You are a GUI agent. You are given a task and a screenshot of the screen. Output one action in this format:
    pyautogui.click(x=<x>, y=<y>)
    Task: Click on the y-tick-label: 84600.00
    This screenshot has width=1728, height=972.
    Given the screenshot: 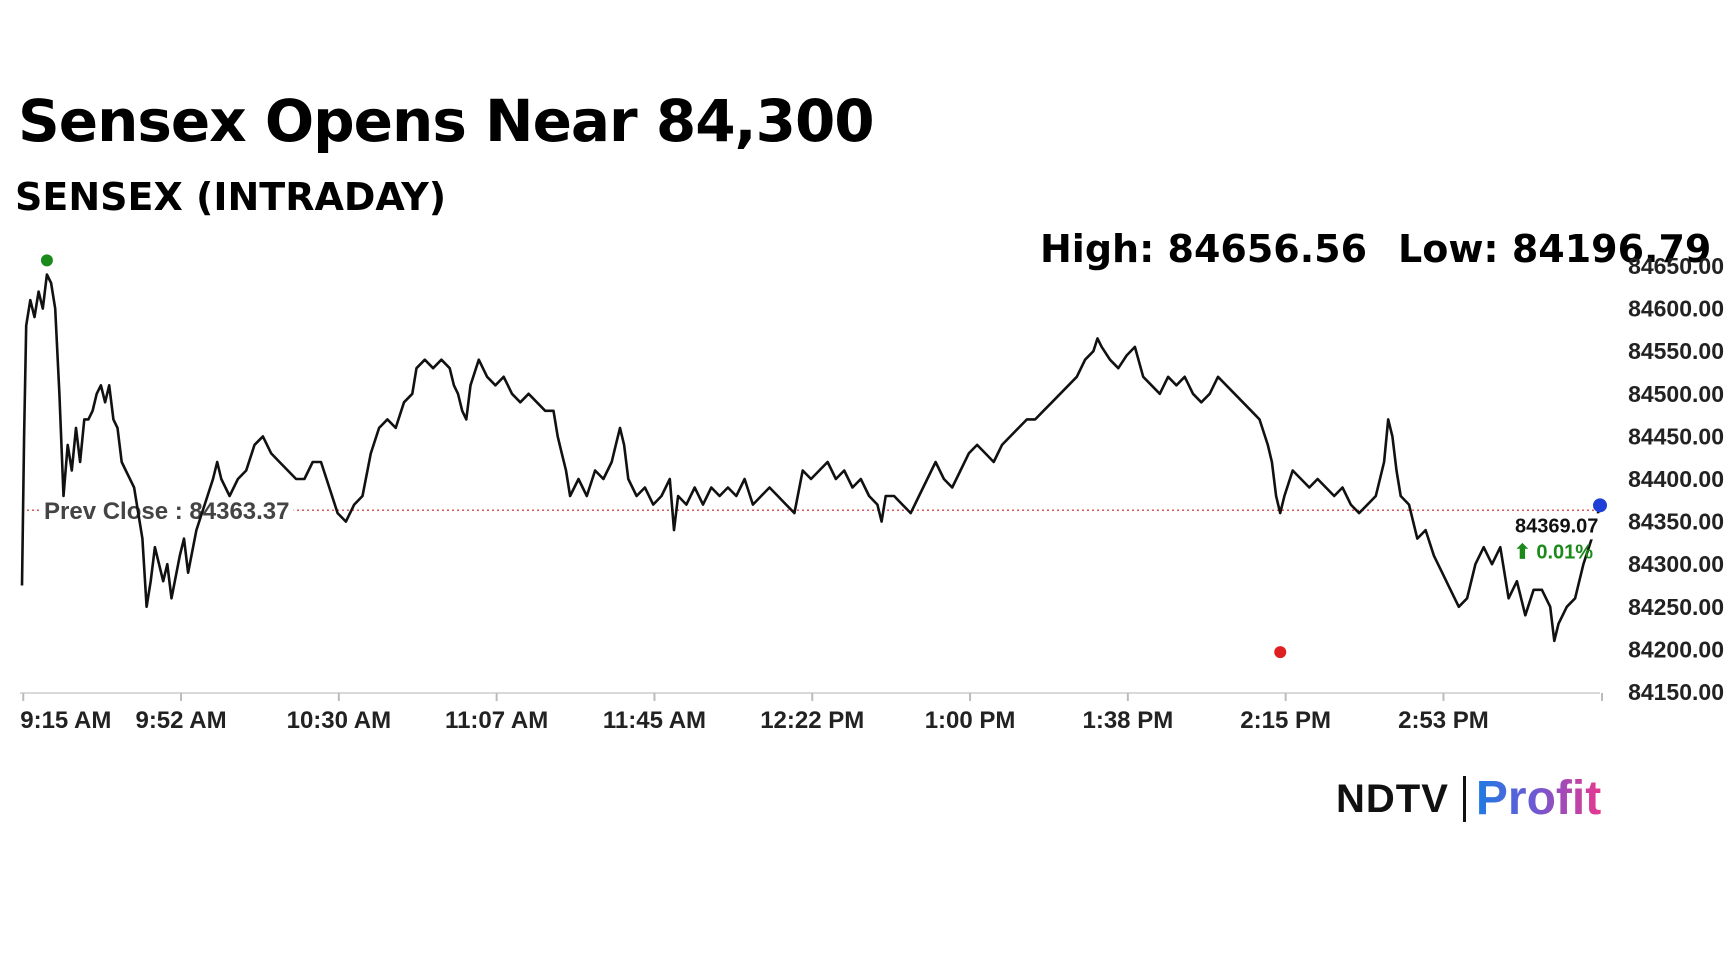 What is the action you would take?
    pyautogui.click(x=1676, y=309)
    